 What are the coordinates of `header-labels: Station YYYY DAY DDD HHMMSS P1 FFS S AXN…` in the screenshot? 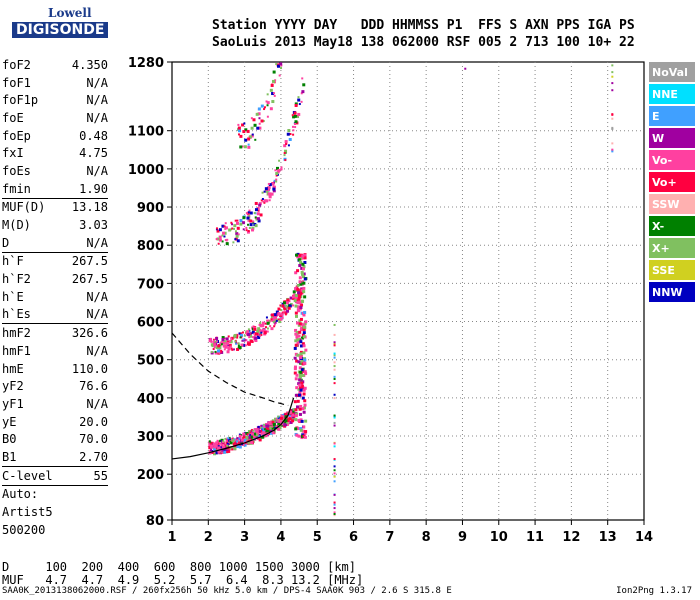 It's located at (423, 25).